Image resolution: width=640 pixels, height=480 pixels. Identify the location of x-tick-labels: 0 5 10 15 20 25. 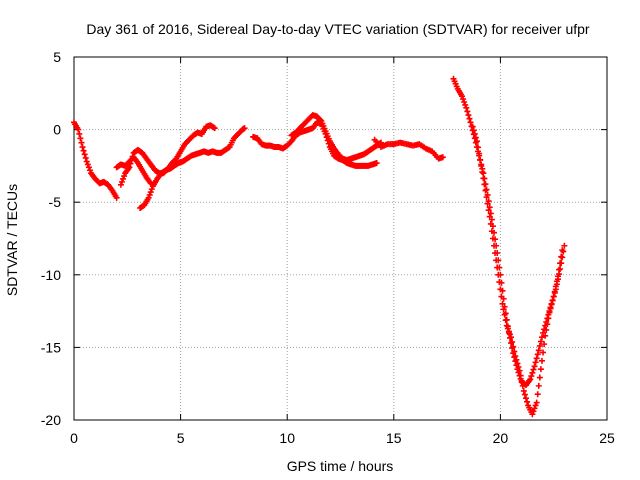
(342, 438).